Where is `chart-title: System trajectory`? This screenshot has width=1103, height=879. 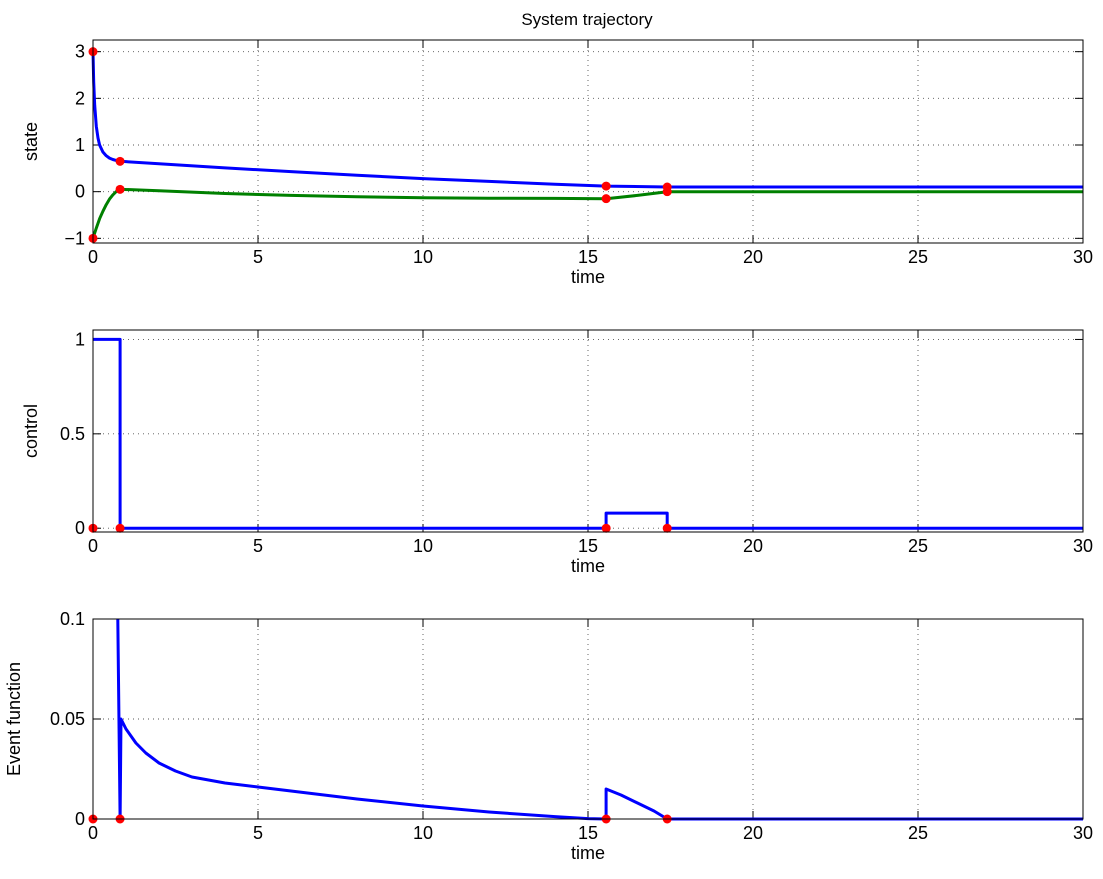
chart-title: System trajectory is located at coordinates (587, 19).